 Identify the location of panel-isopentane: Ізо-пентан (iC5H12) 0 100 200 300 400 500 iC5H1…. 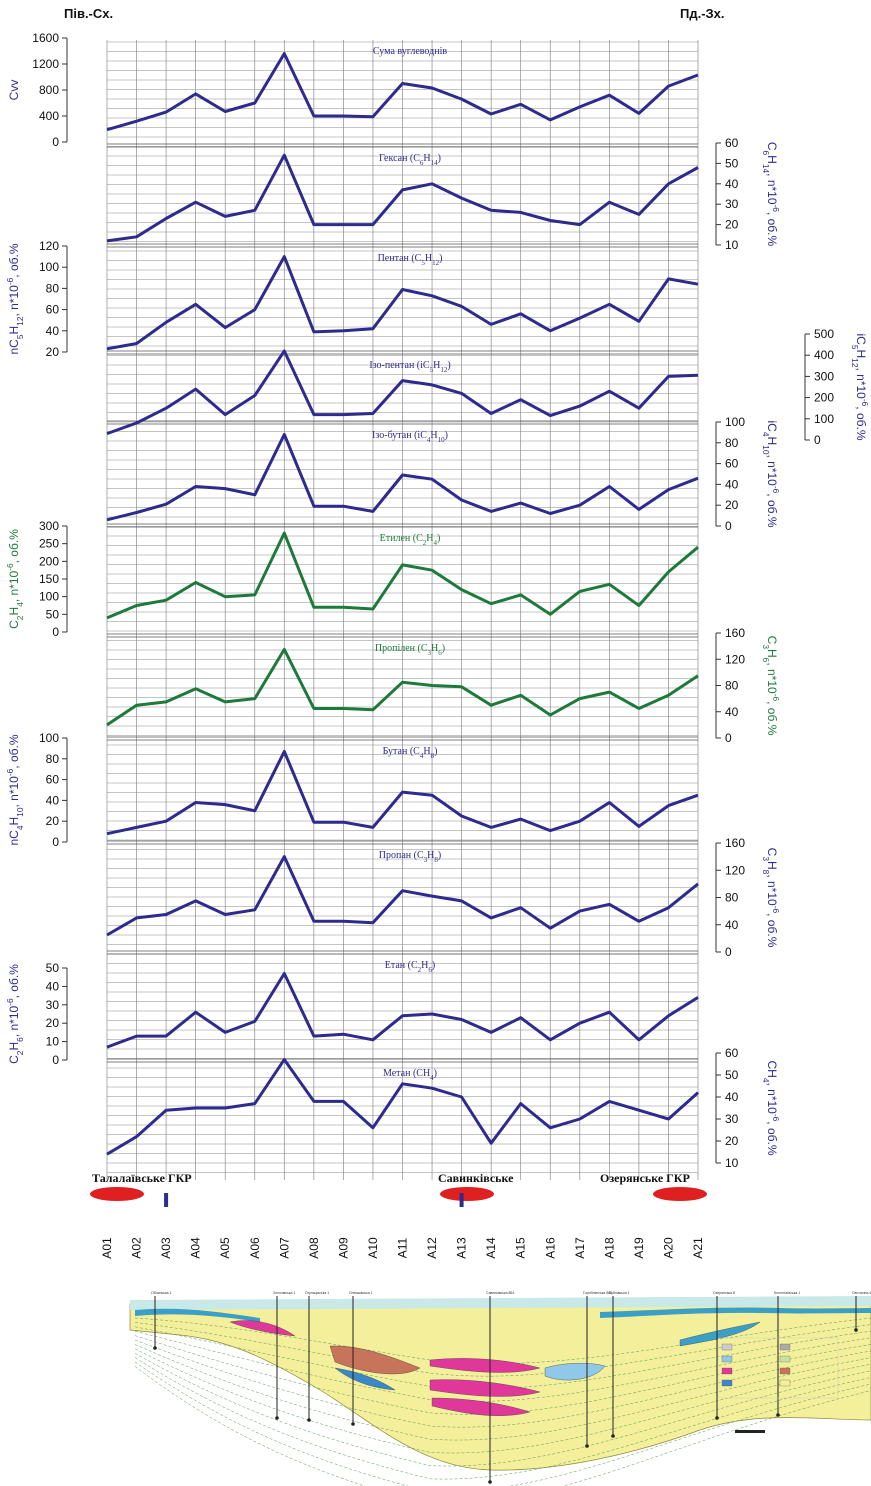
(488, 387).